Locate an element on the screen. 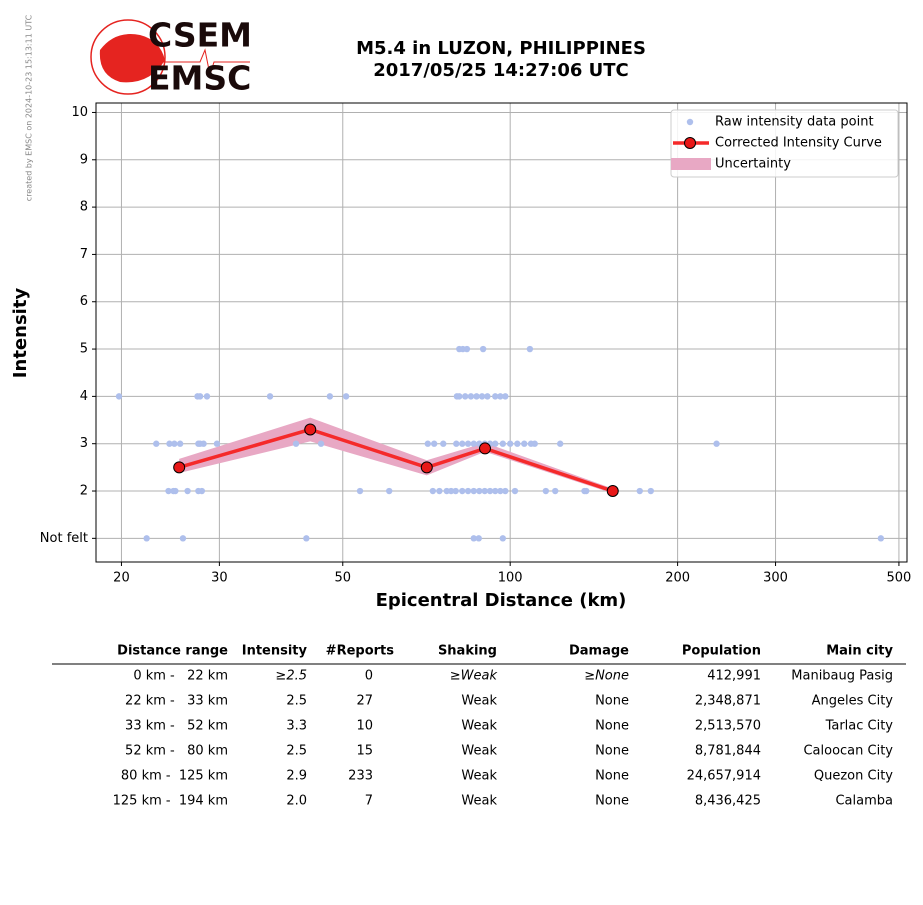 This screenshot has height=905, width=923. y-tick-label: 3 is located at coordinates (84, 443).